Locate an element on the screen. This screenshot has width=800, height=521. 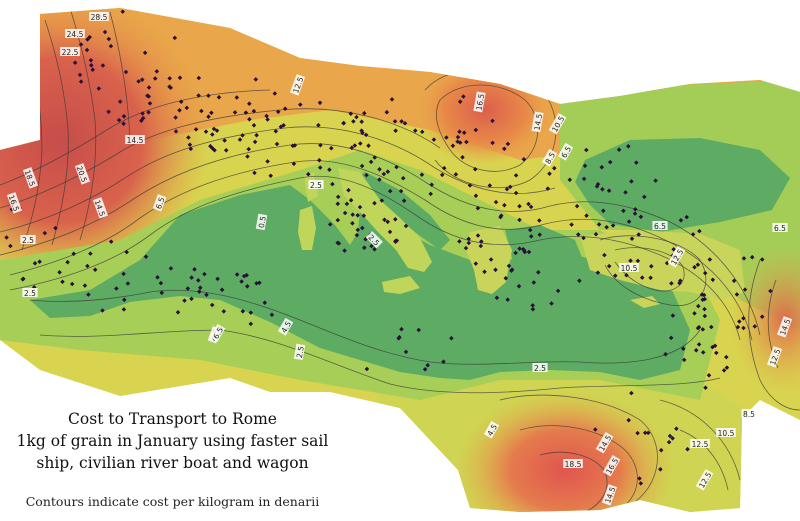
contour-label: 10.5 is located at coordinates (629, 268).